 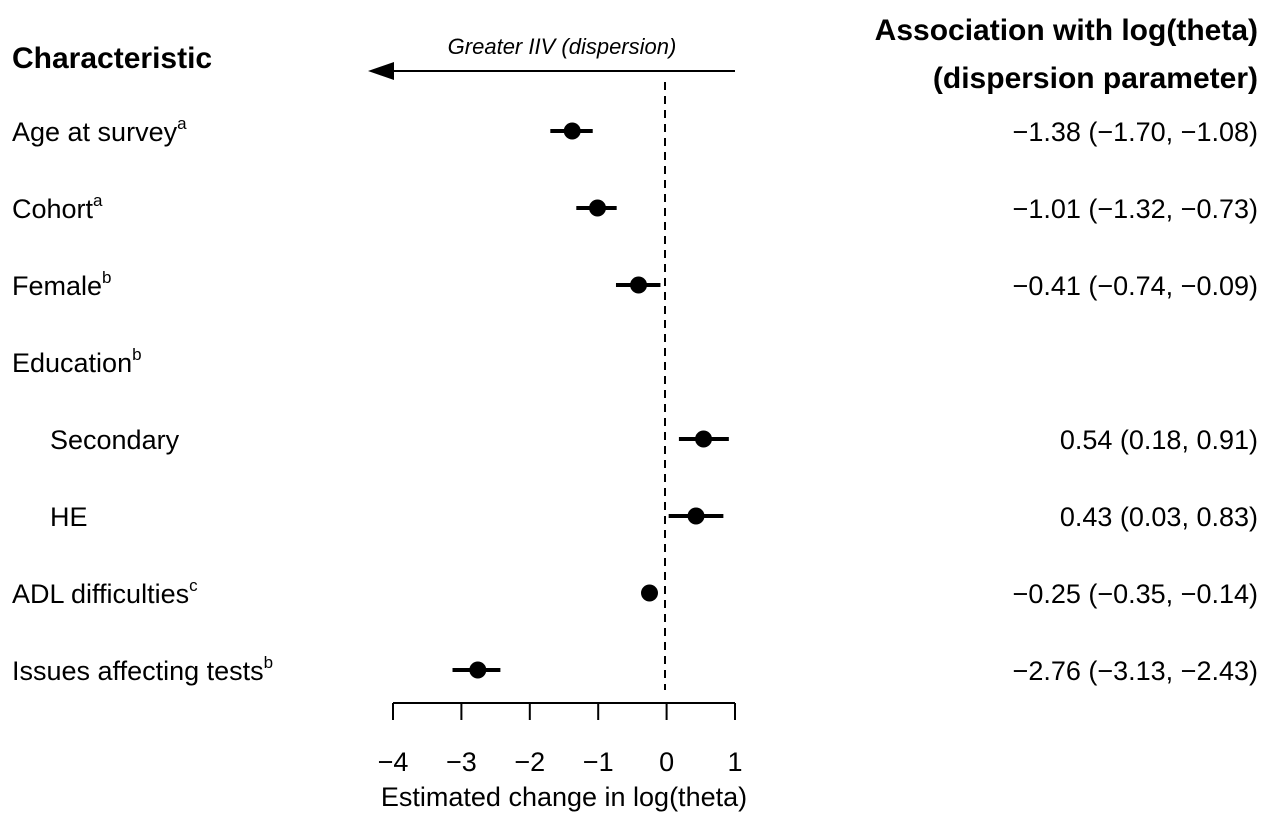 What do you see at coordinates (72, 363) in the screenshot?
I see `row-label-text: Education` at bounding box center [72, 363].